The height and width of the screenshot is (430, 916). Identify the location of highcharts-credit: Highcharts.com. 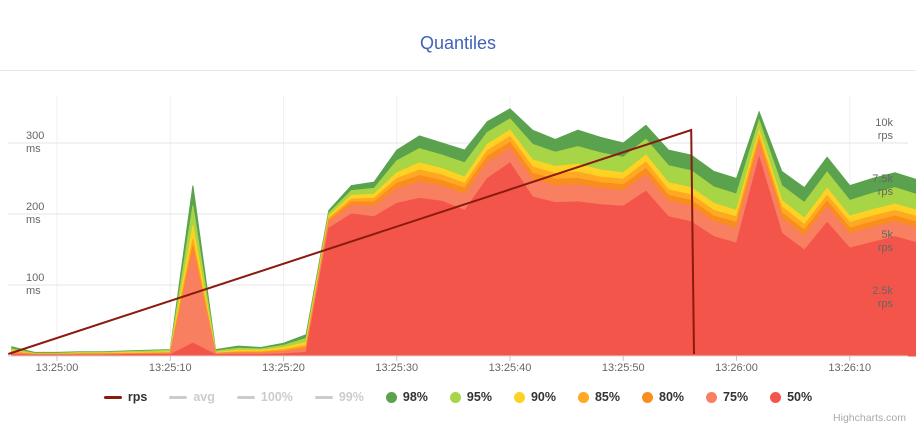
(869, 418).